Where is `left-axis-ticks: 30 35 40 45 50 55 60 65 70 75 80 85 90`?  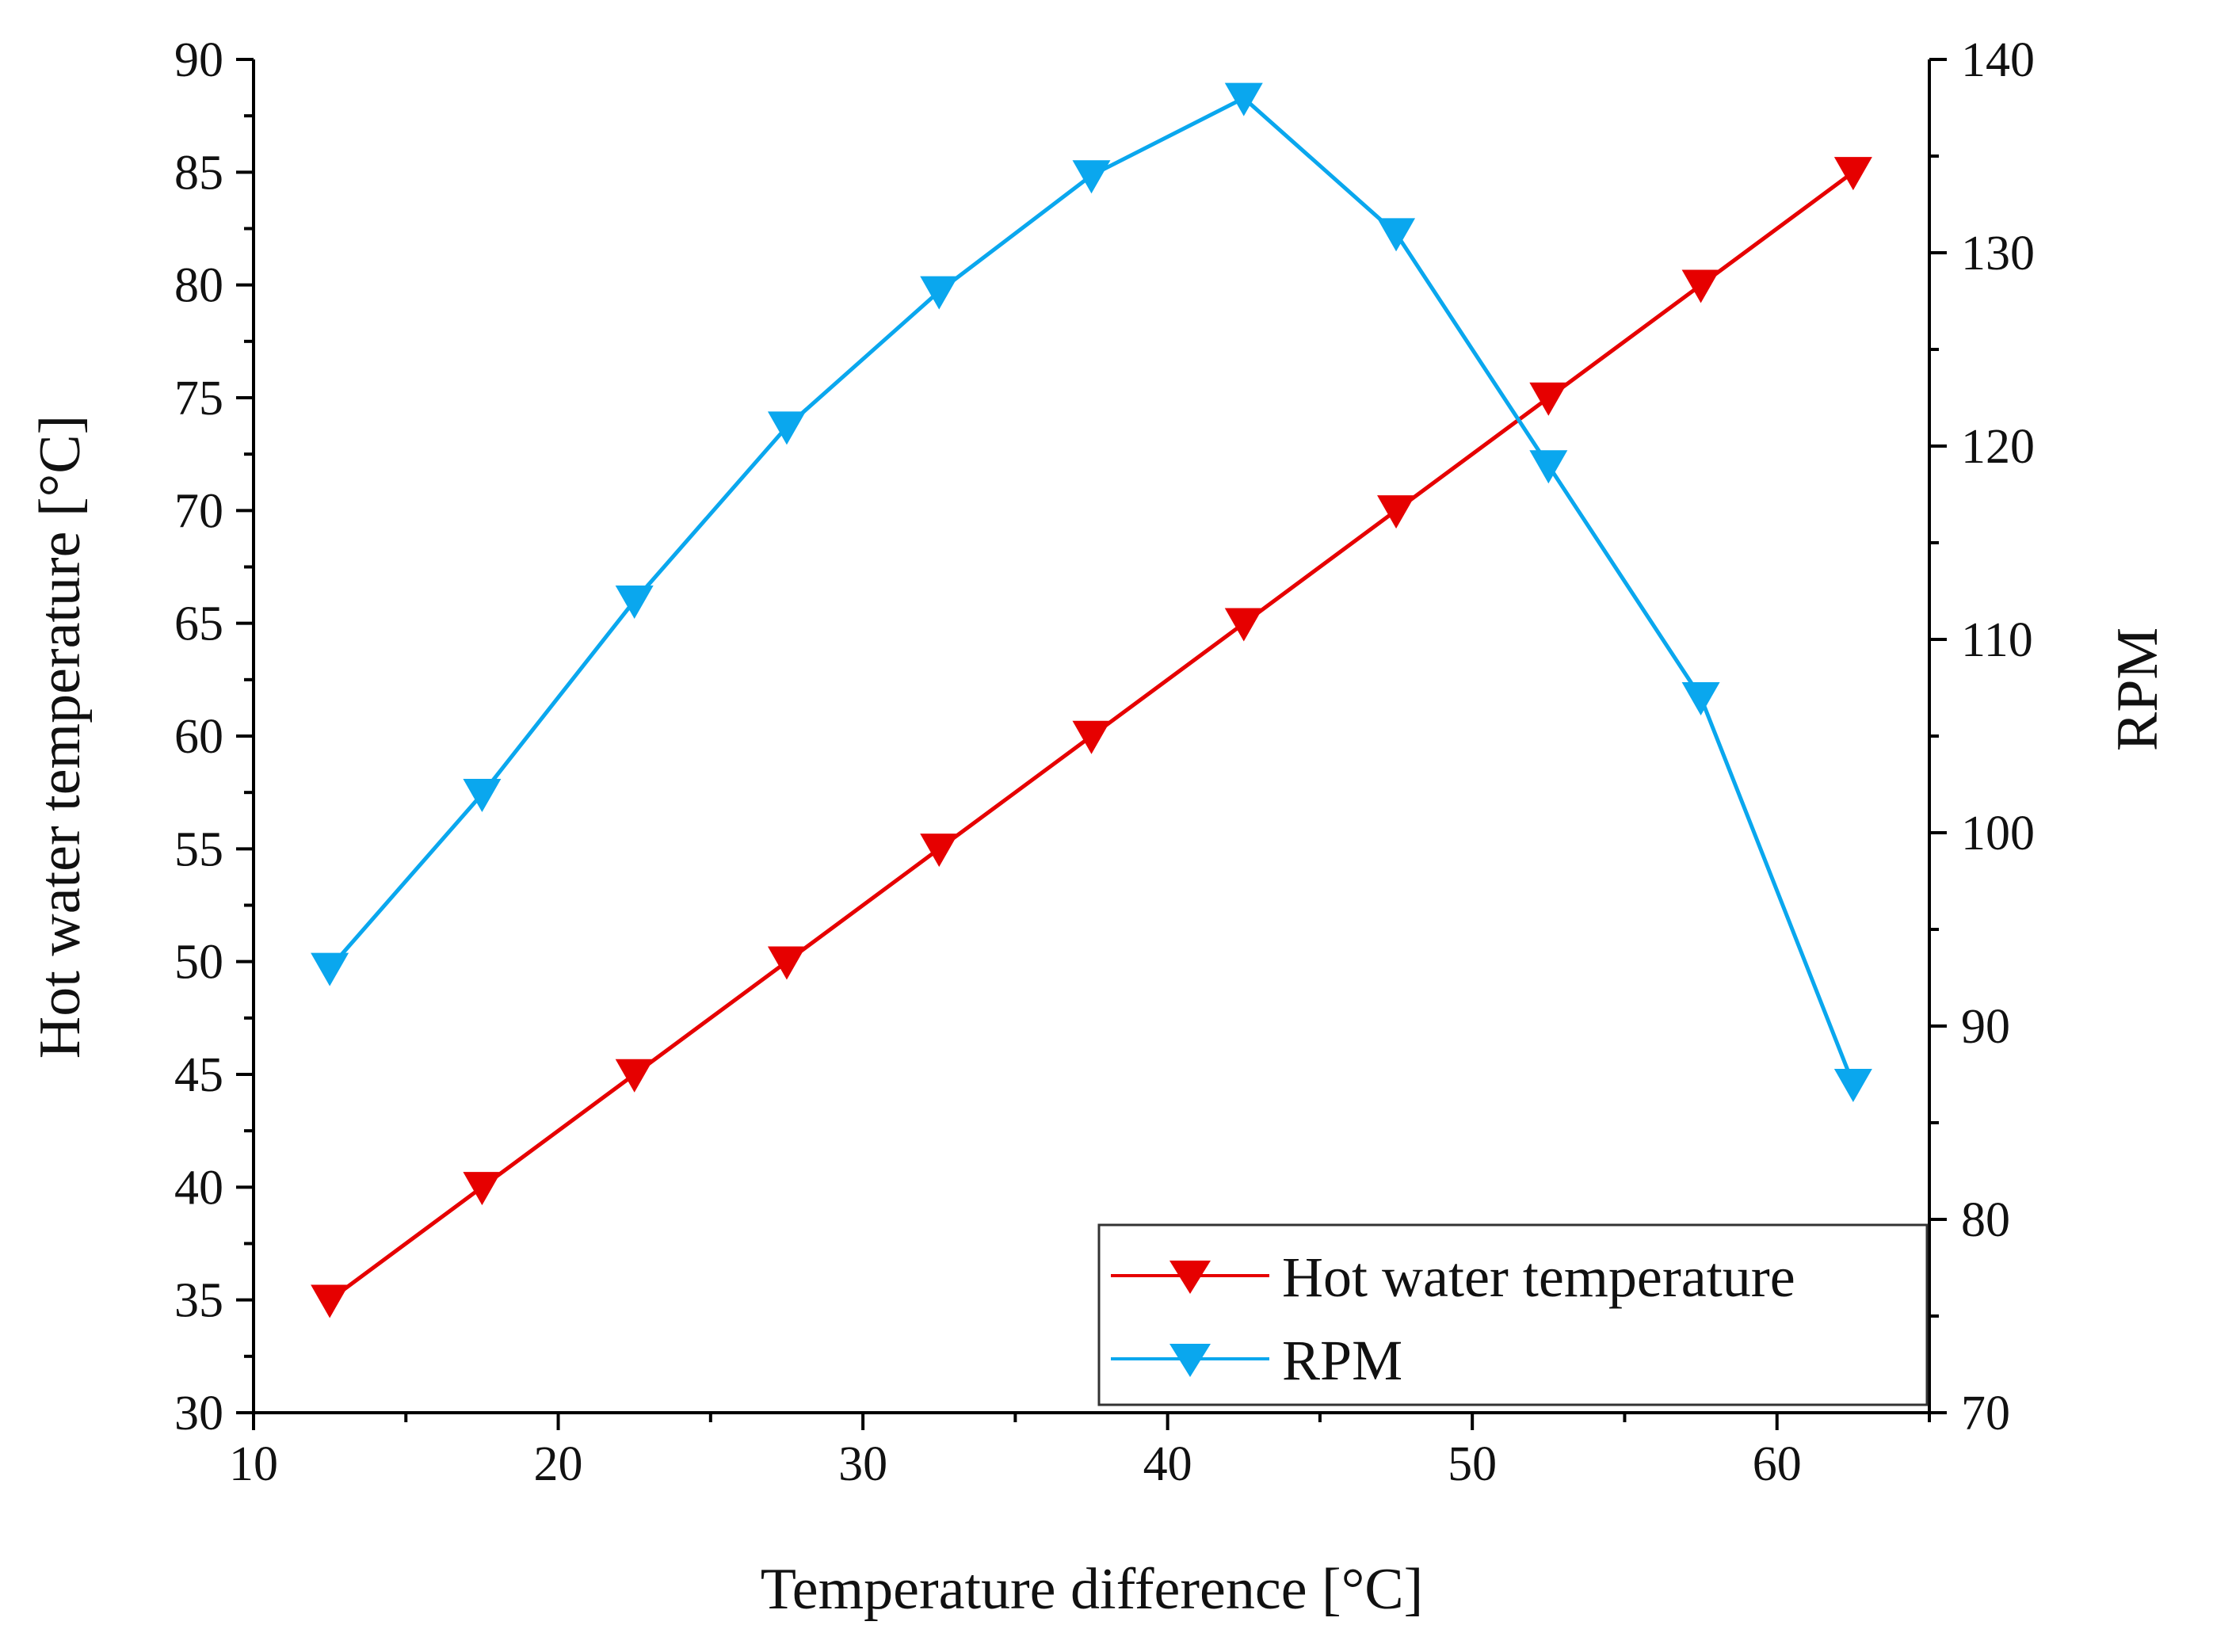
left-axis-ticks: 30 35 40 45 50 55 60 65 70 75 80 85 90 is located at coordinates (214, 736).